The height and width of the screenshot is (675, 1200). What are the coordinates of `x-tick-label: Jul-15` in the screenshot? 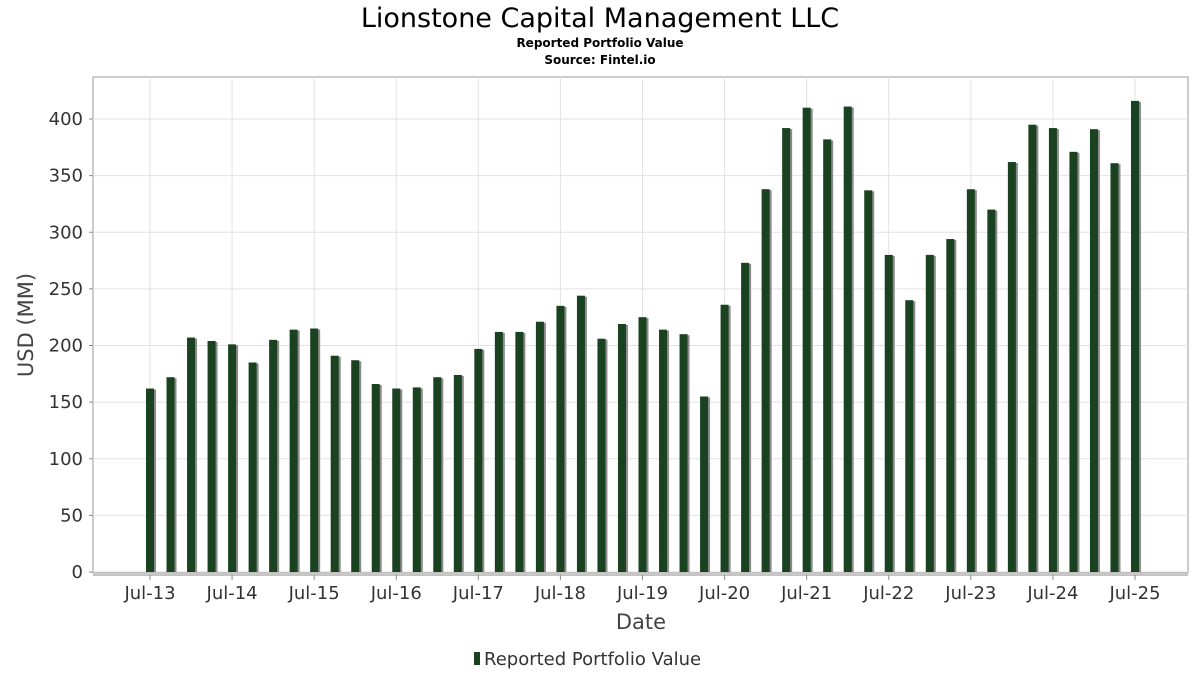 It's located at (314, 593).